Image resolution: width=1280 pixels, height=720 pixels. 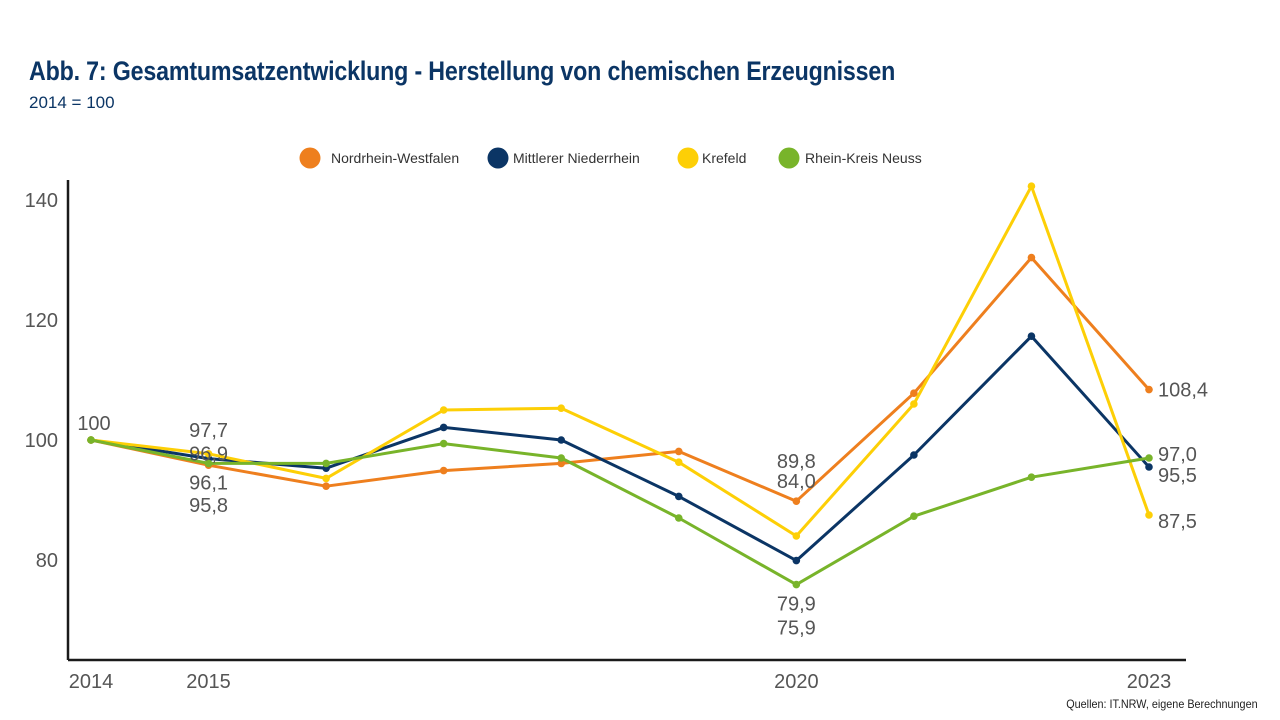 What do you see at coordinates (93, 424) in the screenshot?
I see `data-label: 100` at bounding box center [93, 424].